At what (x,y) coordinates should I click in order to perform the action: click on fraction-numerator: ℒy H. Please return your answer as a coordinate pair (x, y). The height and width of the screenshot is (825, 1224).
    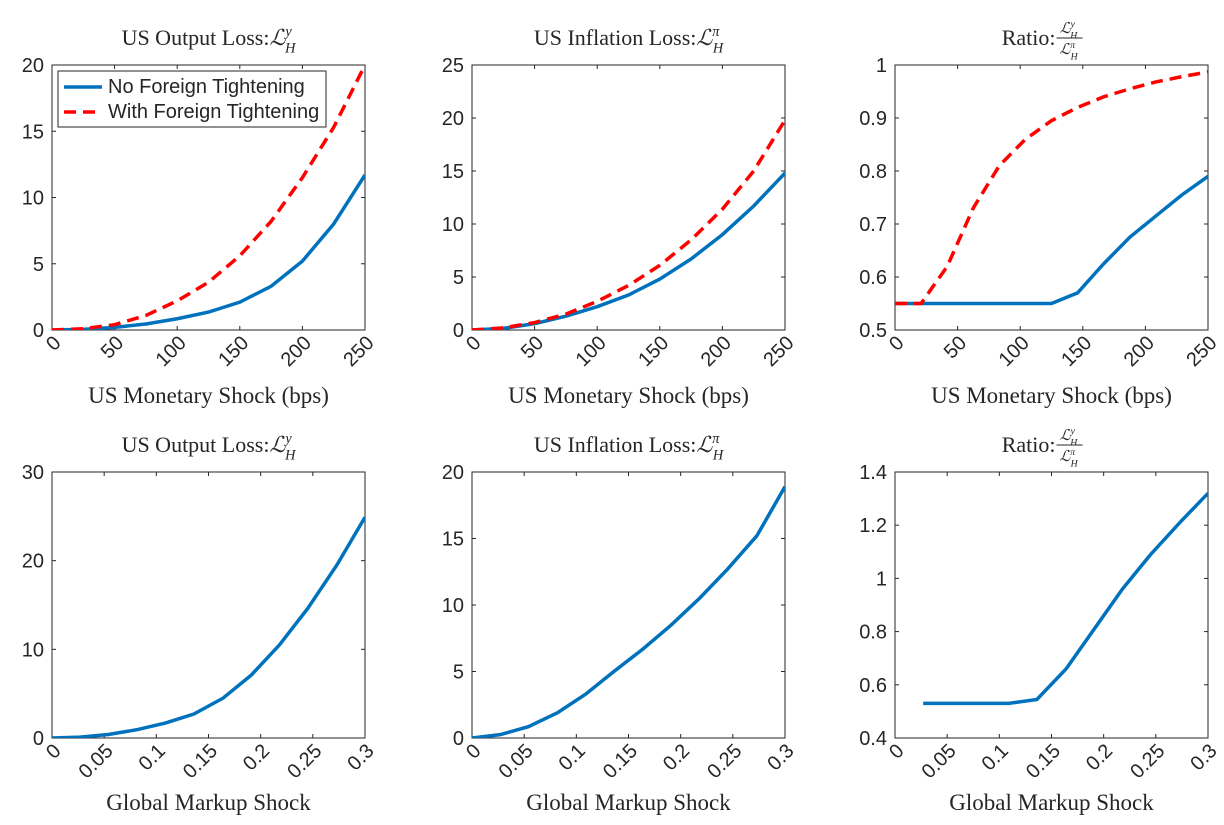
    Looking at the image, I should click on (1069, 437).